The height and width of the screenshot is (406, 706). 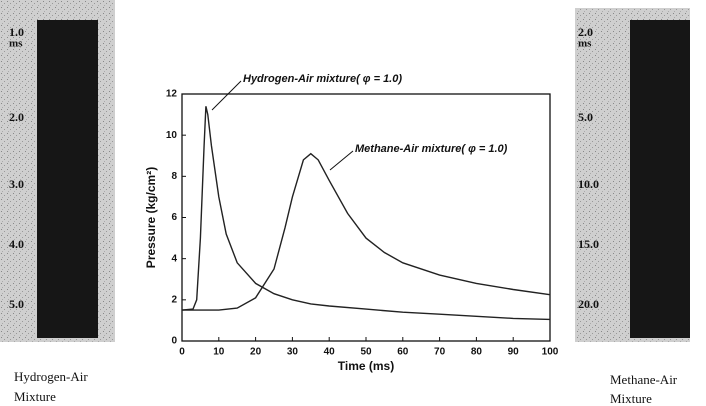 I want to click on y-tick-label: 10, so click(x=172, y=135).